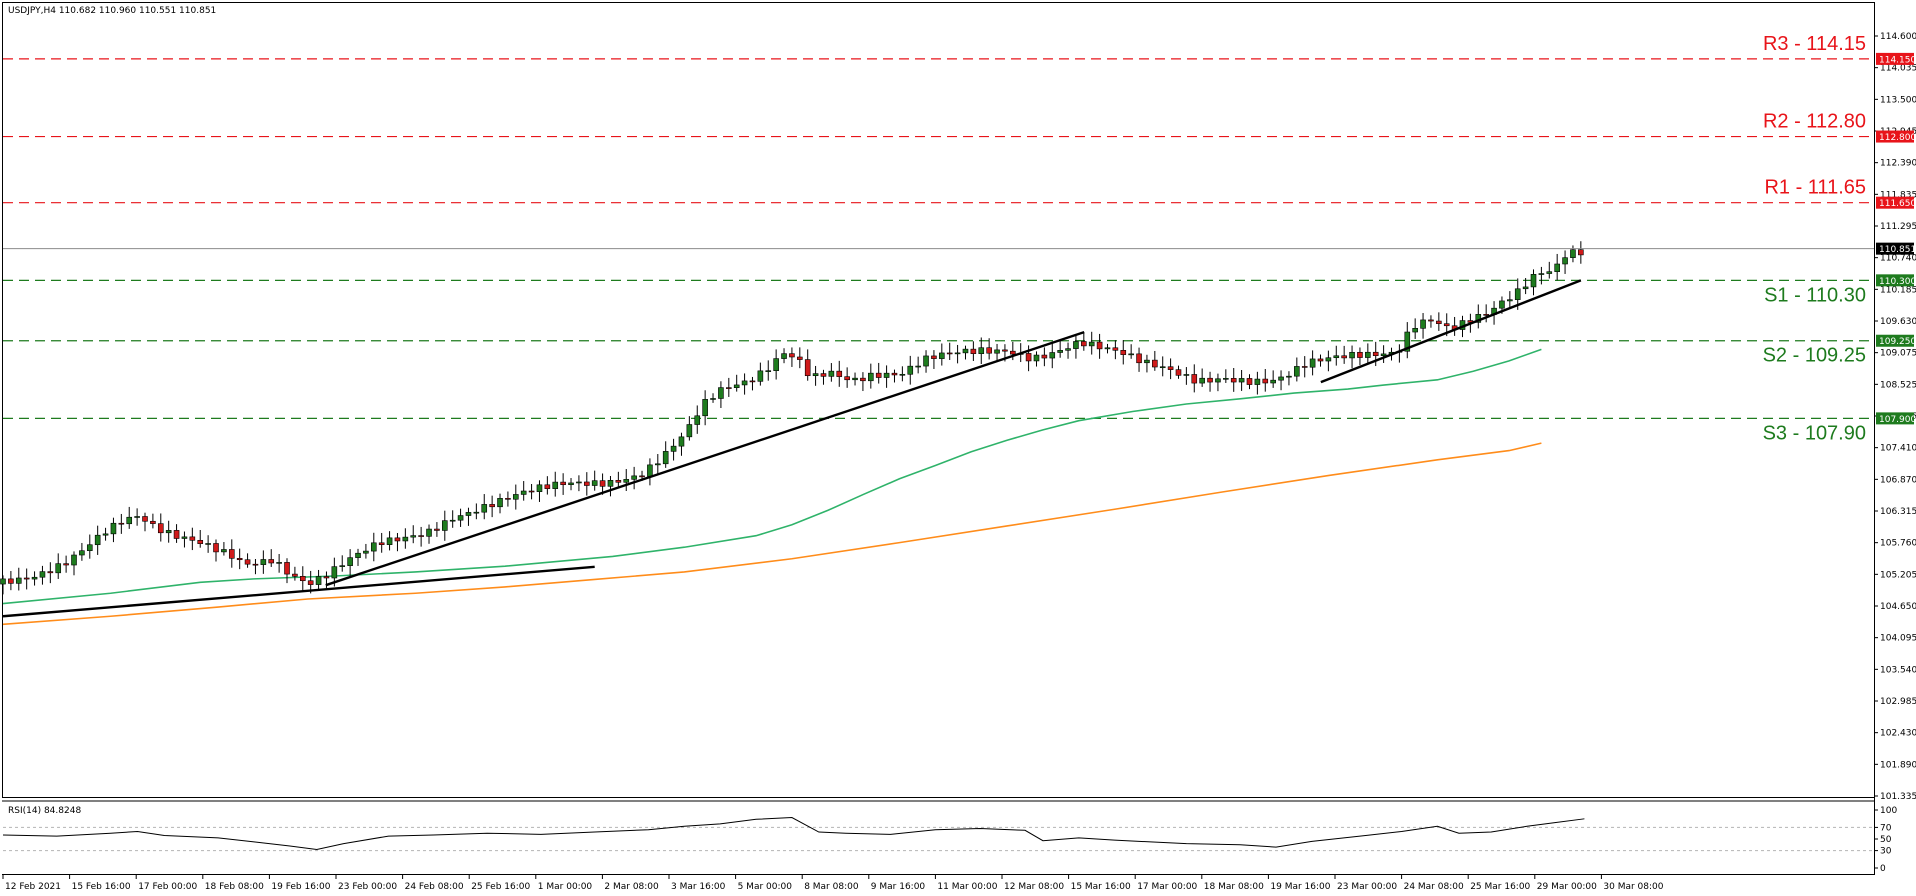 The image size is (1916, 896). Describe the element at coordinates (1898, 322) in the screenshot. I see `price-tick-label: 109.630` at that location.